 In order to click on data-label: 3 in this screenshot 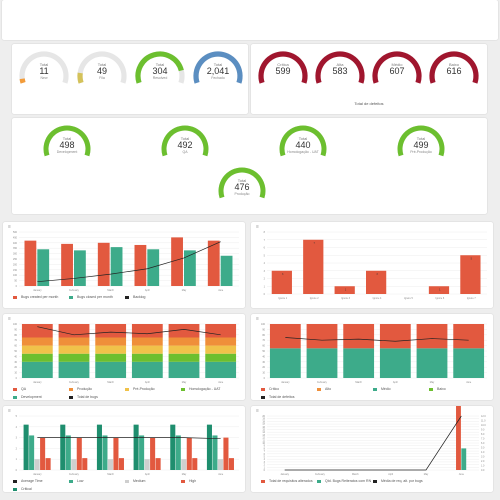, I will do `click(283, 274)`.